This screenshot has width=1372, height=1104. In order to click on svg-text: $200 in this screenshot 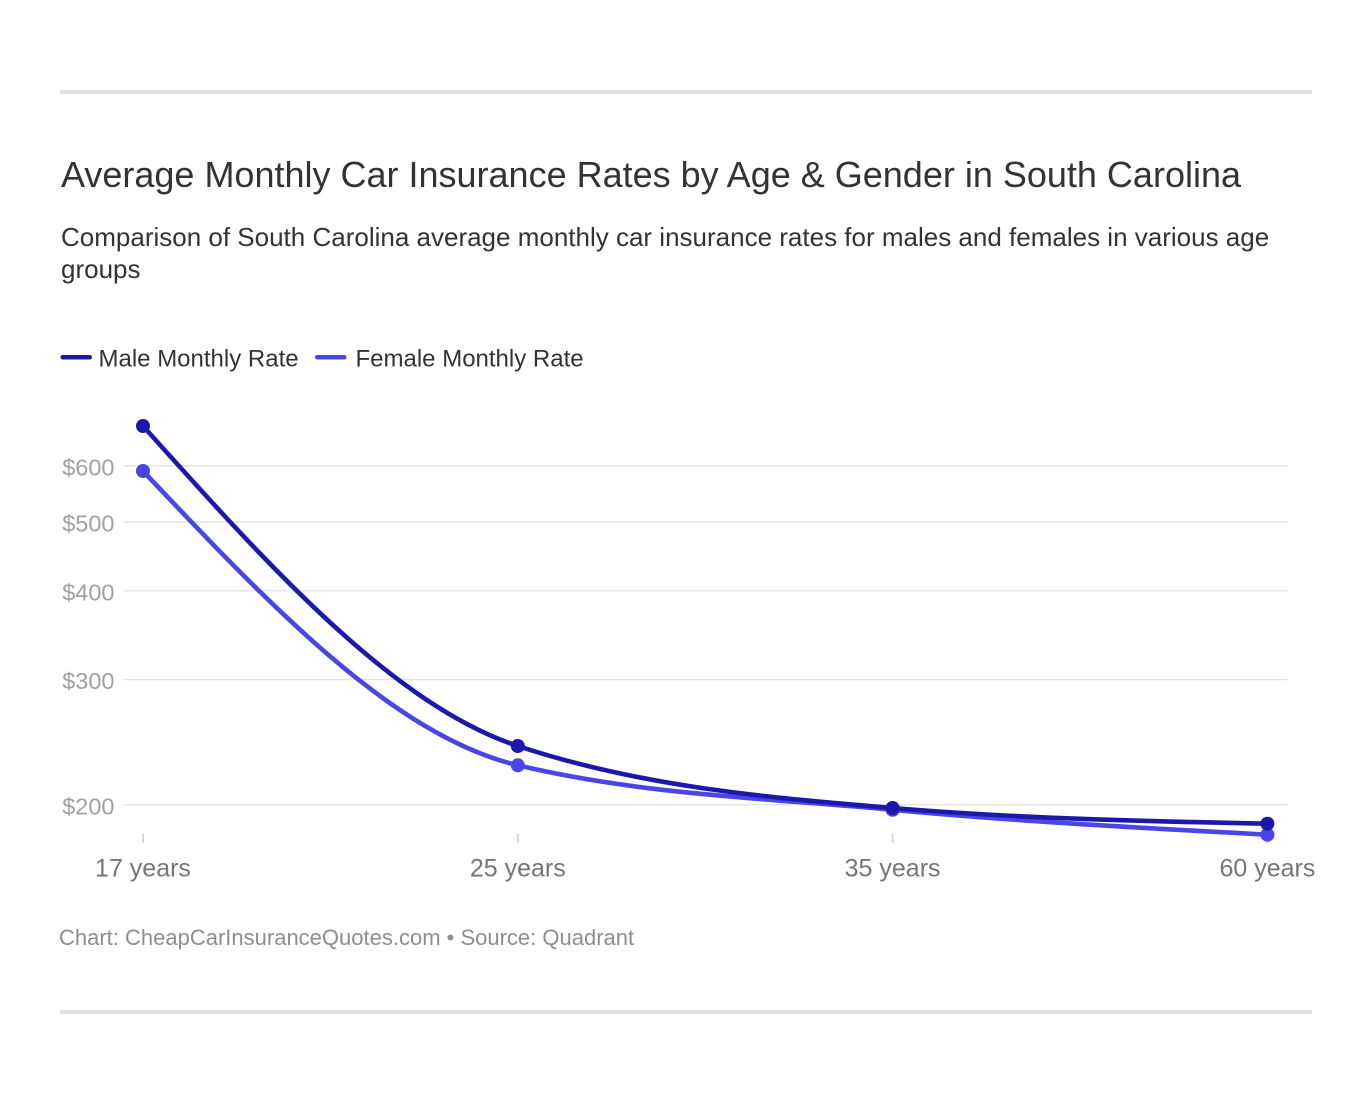, I will do `click(88, 806)`.